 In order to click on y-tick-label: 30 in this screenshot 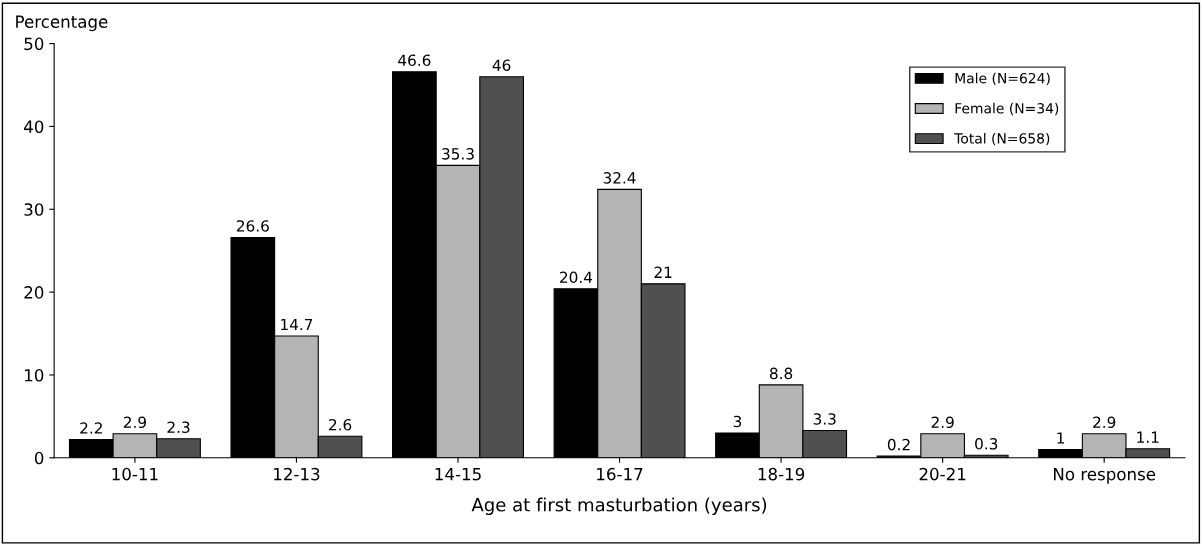, I will do `click(34, 209)`.